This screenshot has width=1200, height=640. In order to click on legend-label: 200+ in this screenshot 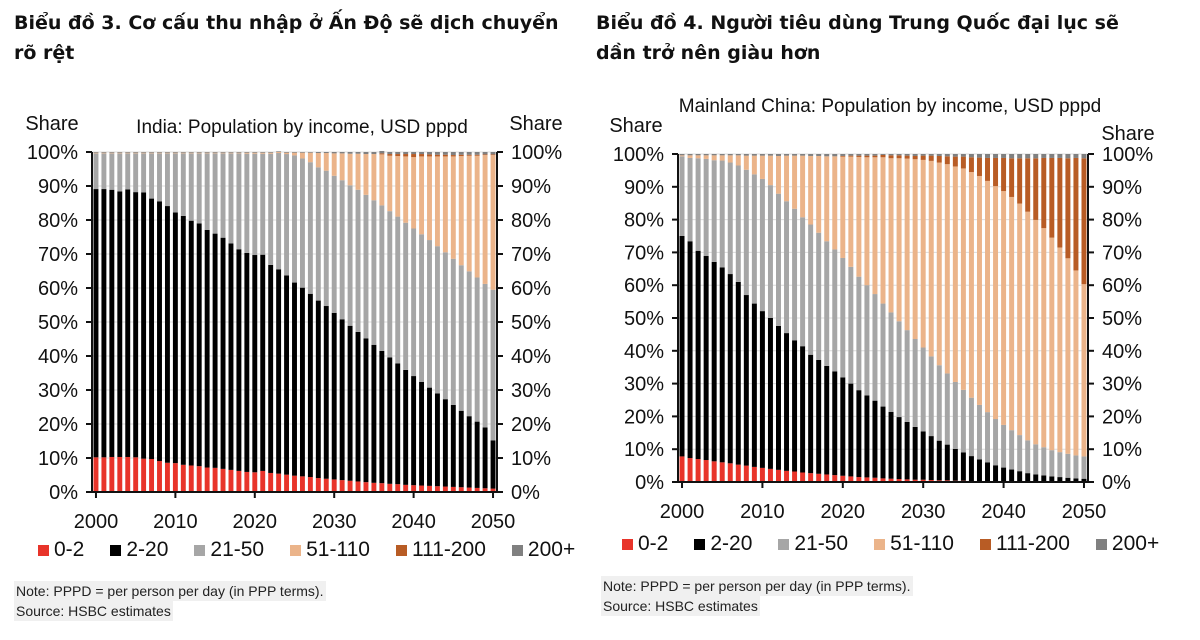, I will do `click(551, 549)`.